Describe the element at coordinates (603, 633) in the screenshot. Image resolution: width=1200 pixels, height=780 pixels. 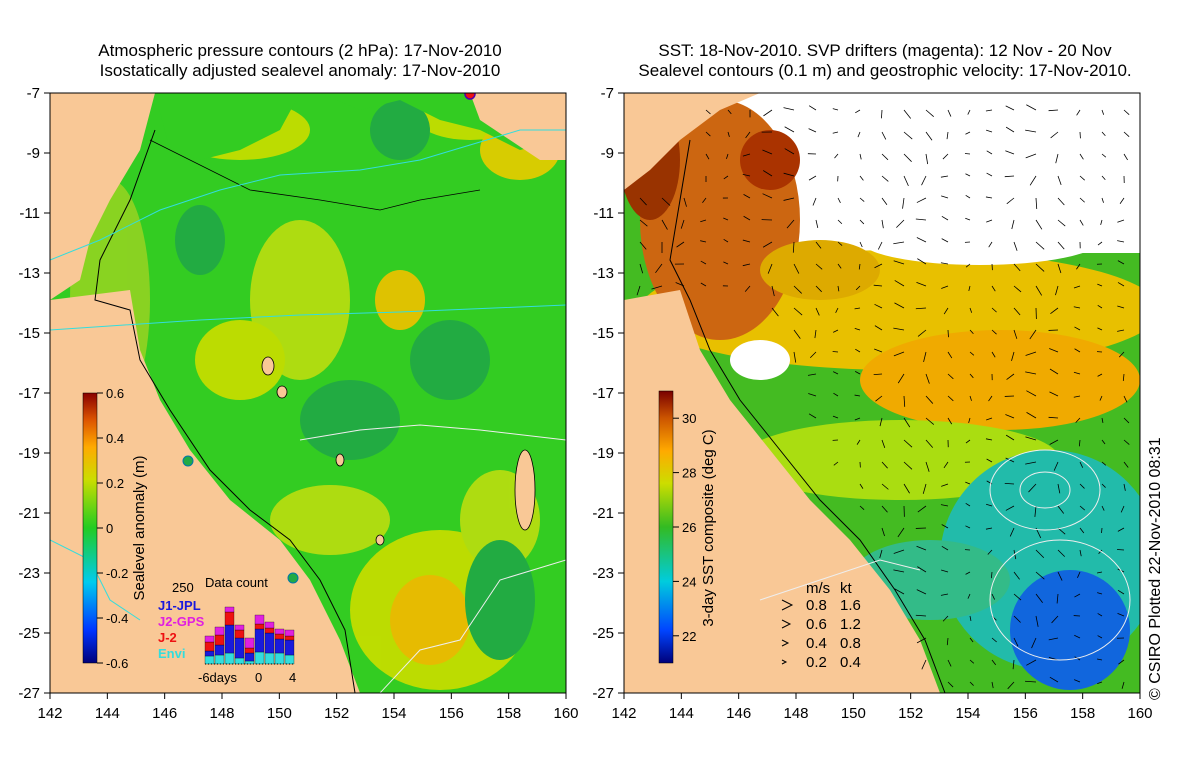
I see `lat-tick-label: -25` at that location.